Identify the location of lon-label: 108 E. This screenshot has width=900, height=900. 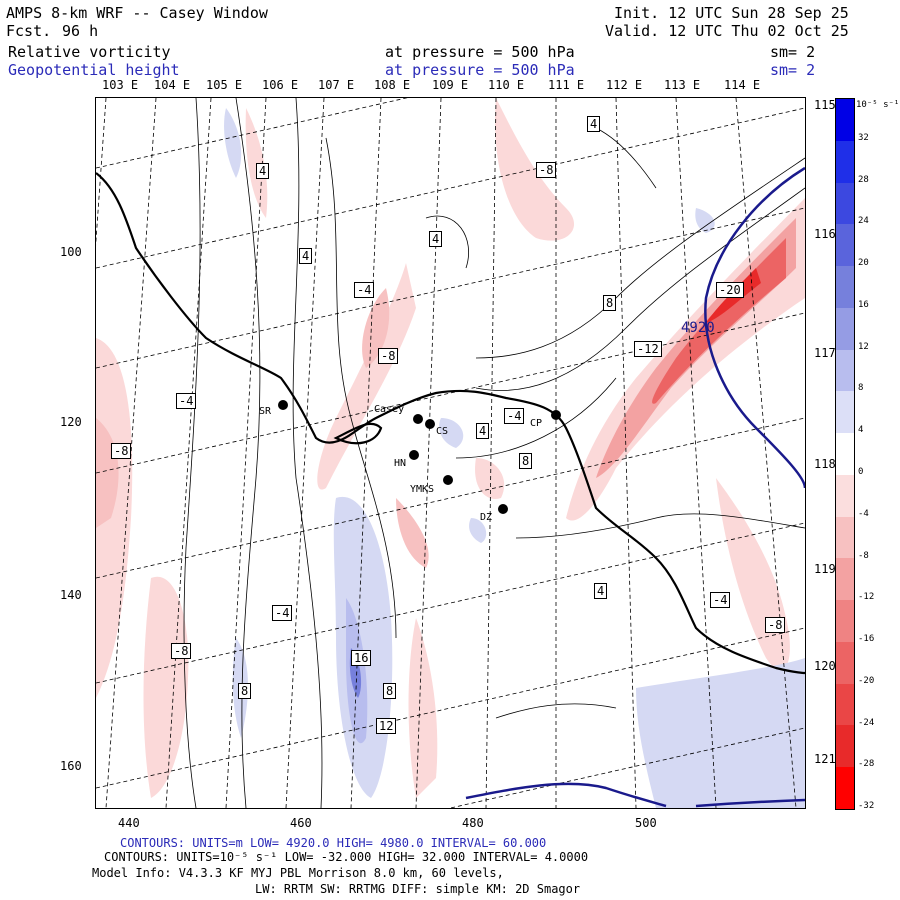
(392, 85).